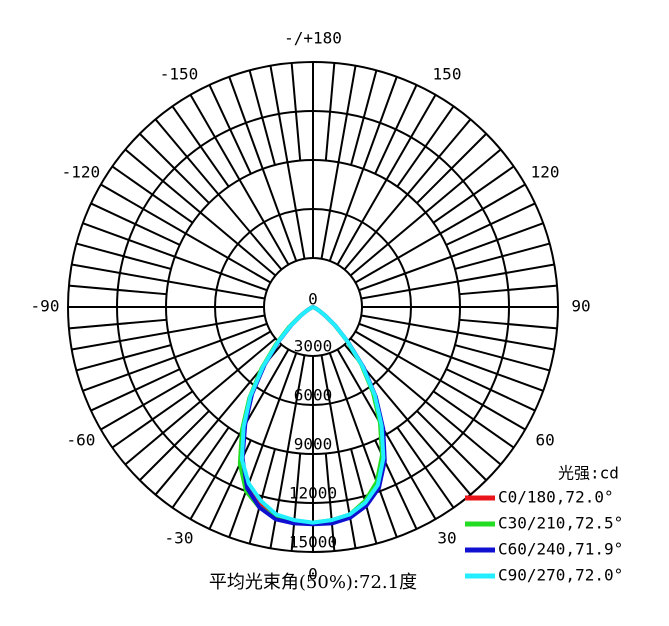 Image resolution: width=669 pixels, height=626 pixels. What do you see at coordinates (560, 549) in the screenshot?
I see `legend-label: C60/240,71.9°` at bounding box center [560, 549].